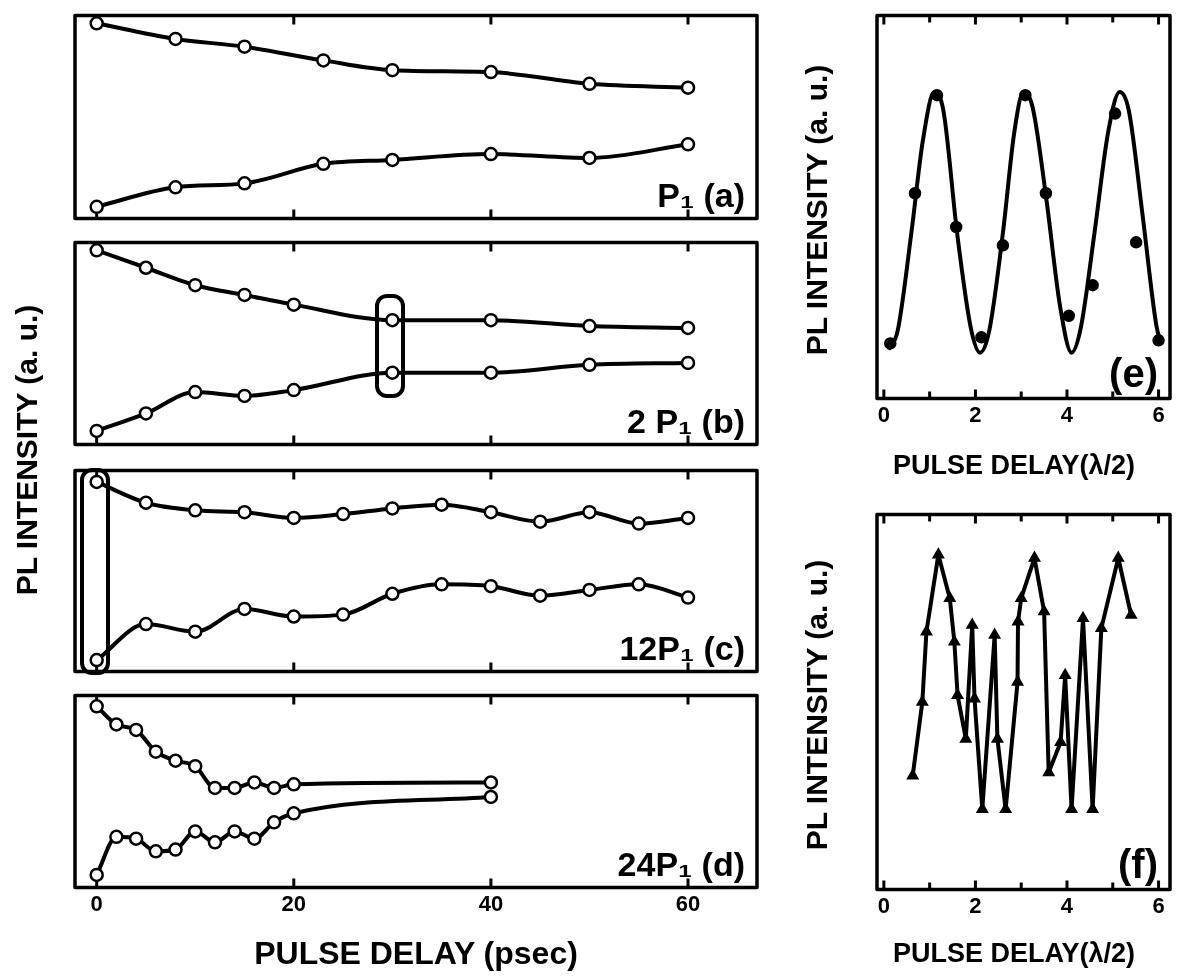 This screenshot has height=979, width=1193. I want to click on y-axis-title: PL INTENSITY (a. u.), so click(27, 450).